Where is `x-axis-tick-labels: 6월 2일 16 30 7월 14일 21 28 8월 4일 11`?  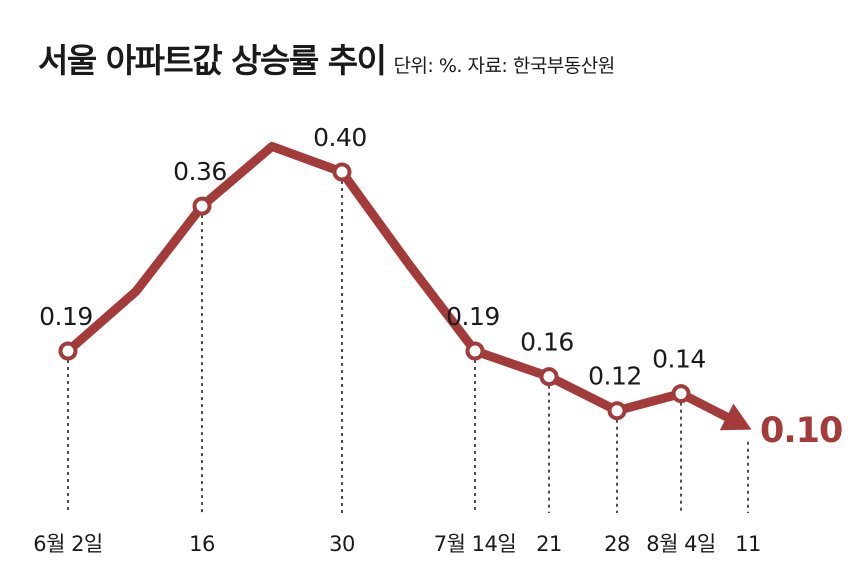 x-axis-tick-labels: 6월 2일 16 30 7월 14일 21 28 8월 4일 11 is located at coordinates (397, 544).